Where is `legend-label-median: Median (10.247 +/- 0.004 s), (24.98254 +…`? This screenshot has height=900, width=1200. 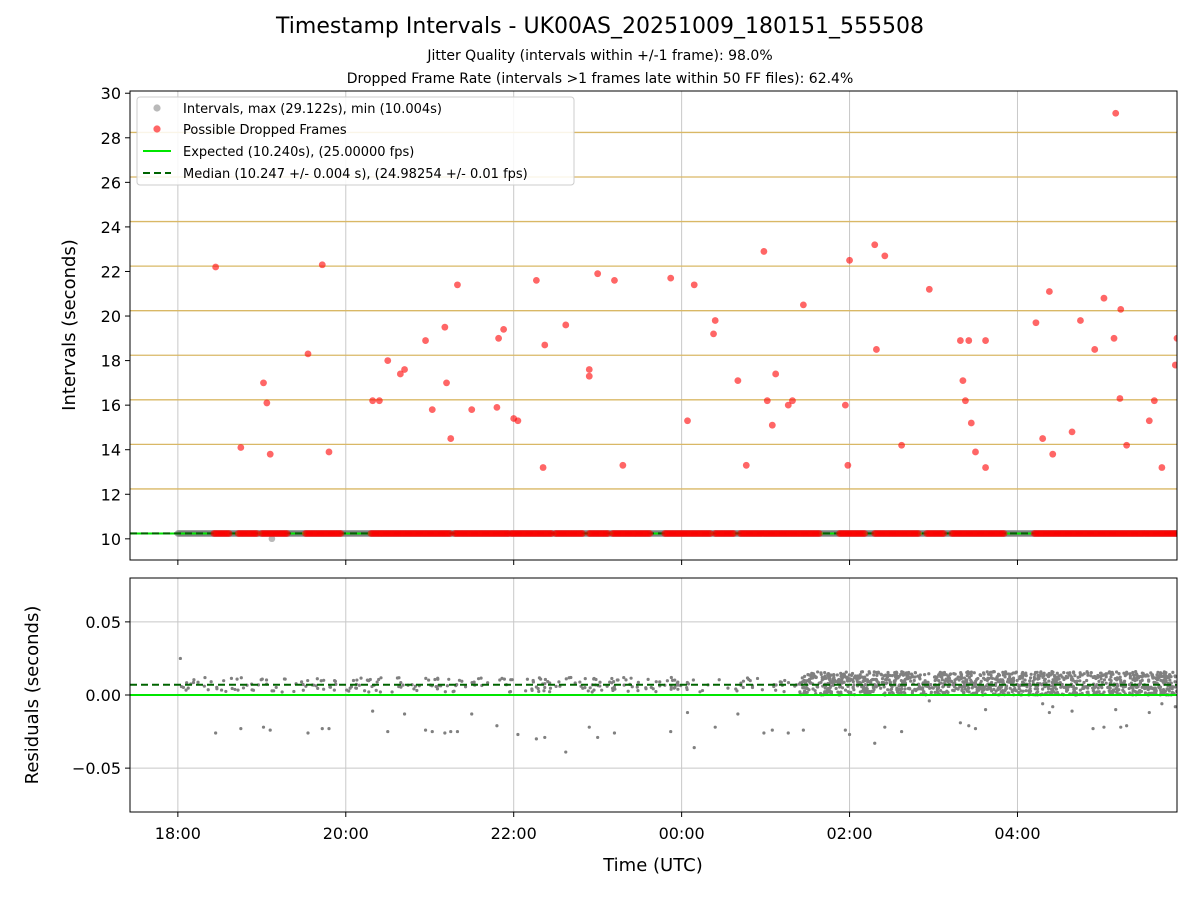 legend-label-median: Median (10.247 +/- 0.004 s), (24.98254 +… is located at coordinates (355, 174).